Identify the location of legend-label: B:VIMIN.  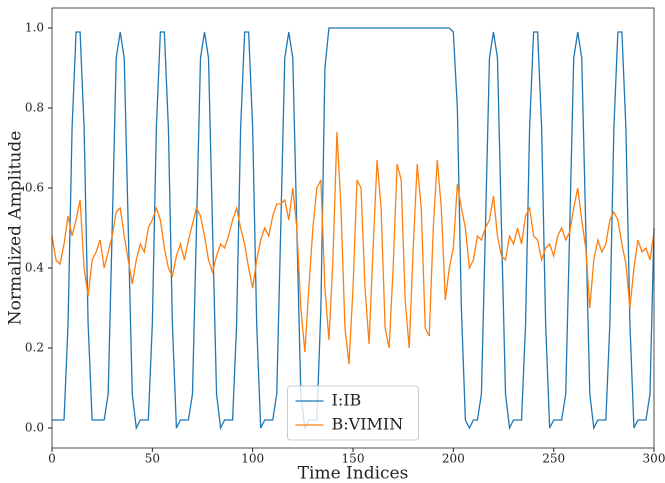
(368, 424).